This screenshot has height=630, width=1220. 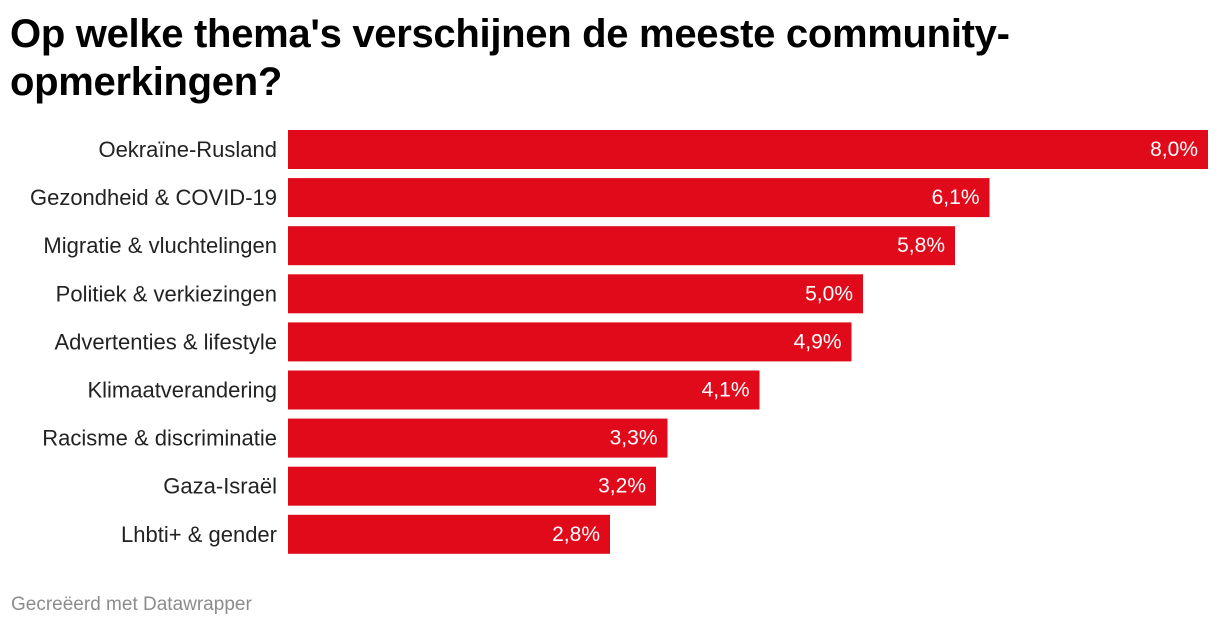 I want to click on bar-row: Racisme & discriminatie 3,3%, so click(x=355, y=438).